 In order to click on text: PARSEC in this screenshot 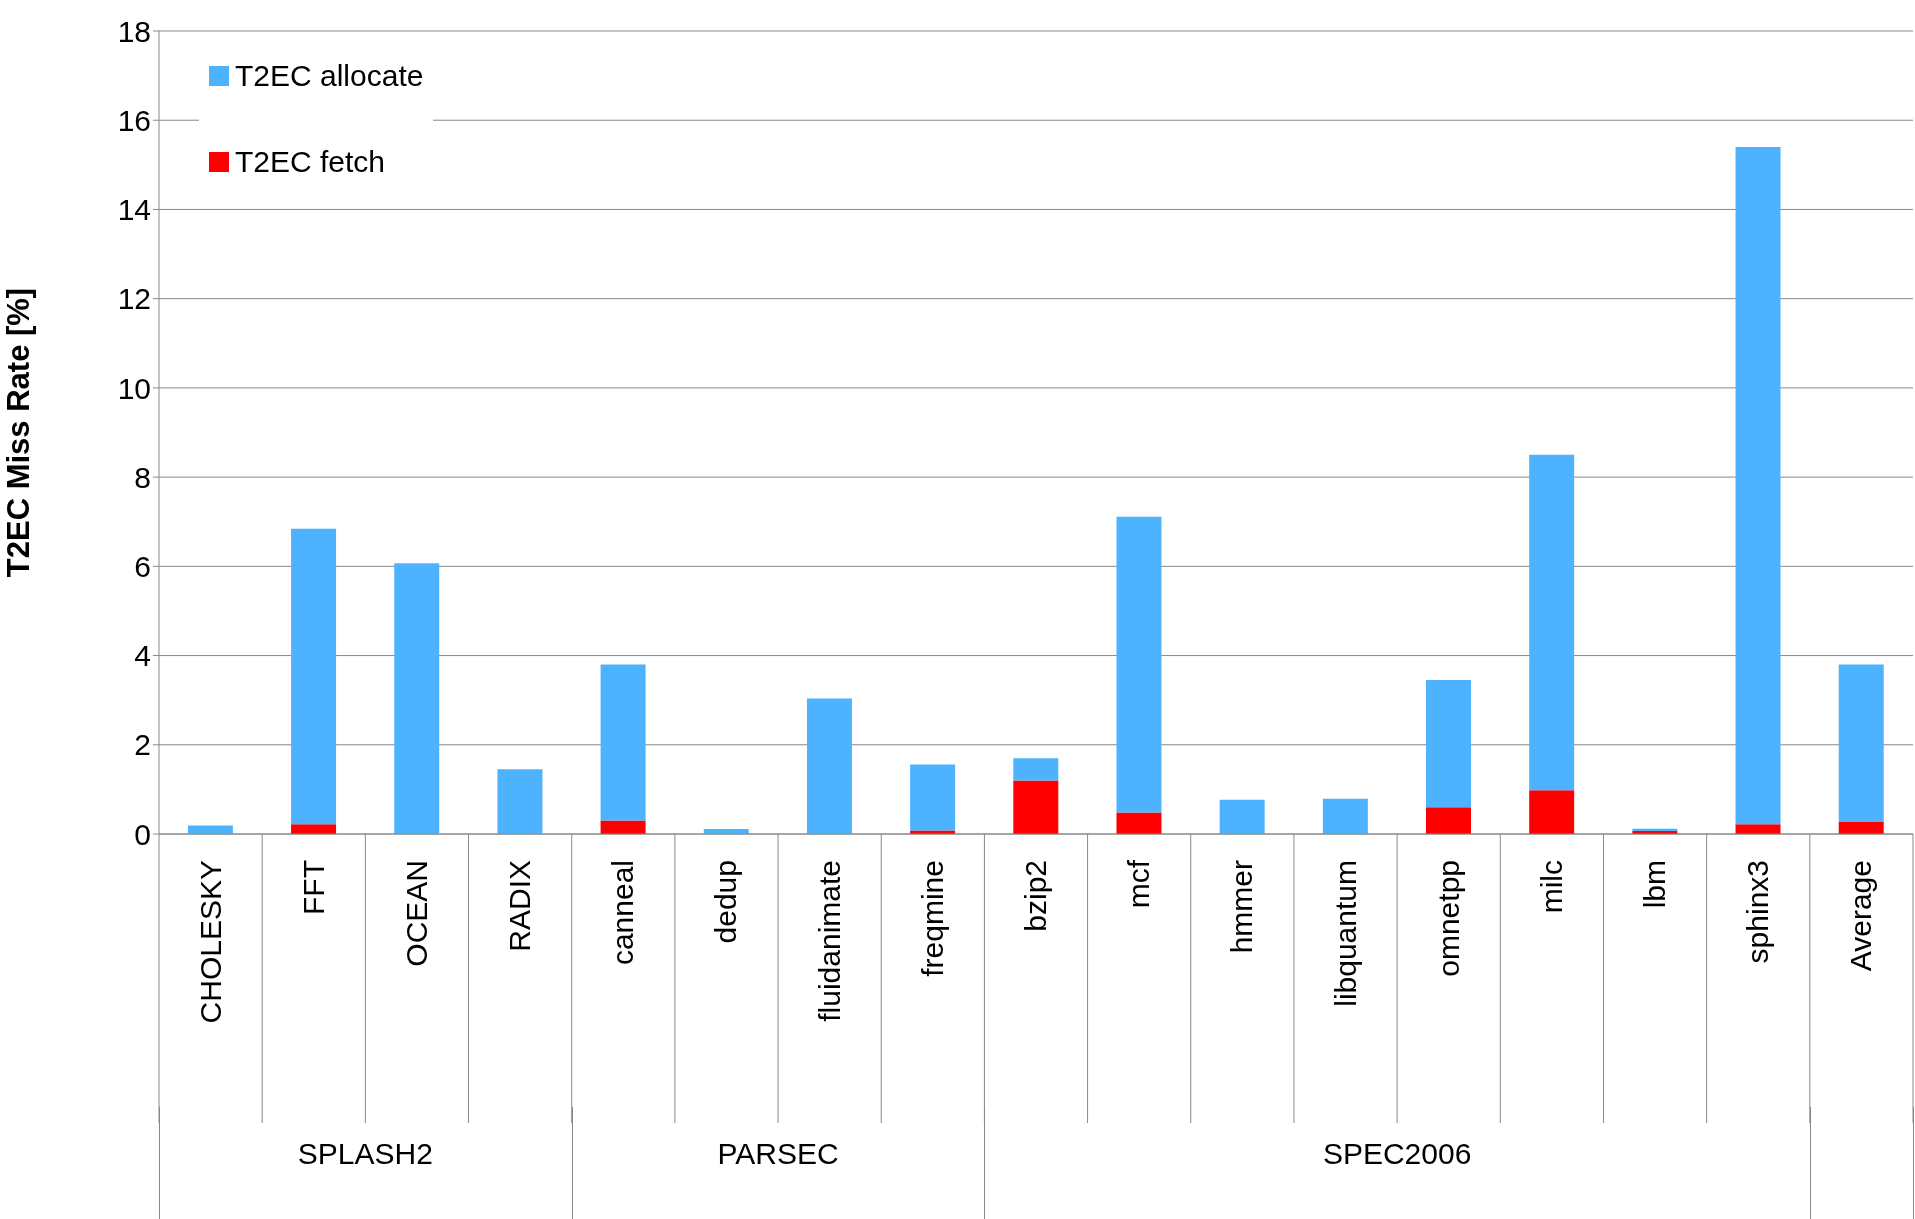, I will do `click(778, 1154)`.